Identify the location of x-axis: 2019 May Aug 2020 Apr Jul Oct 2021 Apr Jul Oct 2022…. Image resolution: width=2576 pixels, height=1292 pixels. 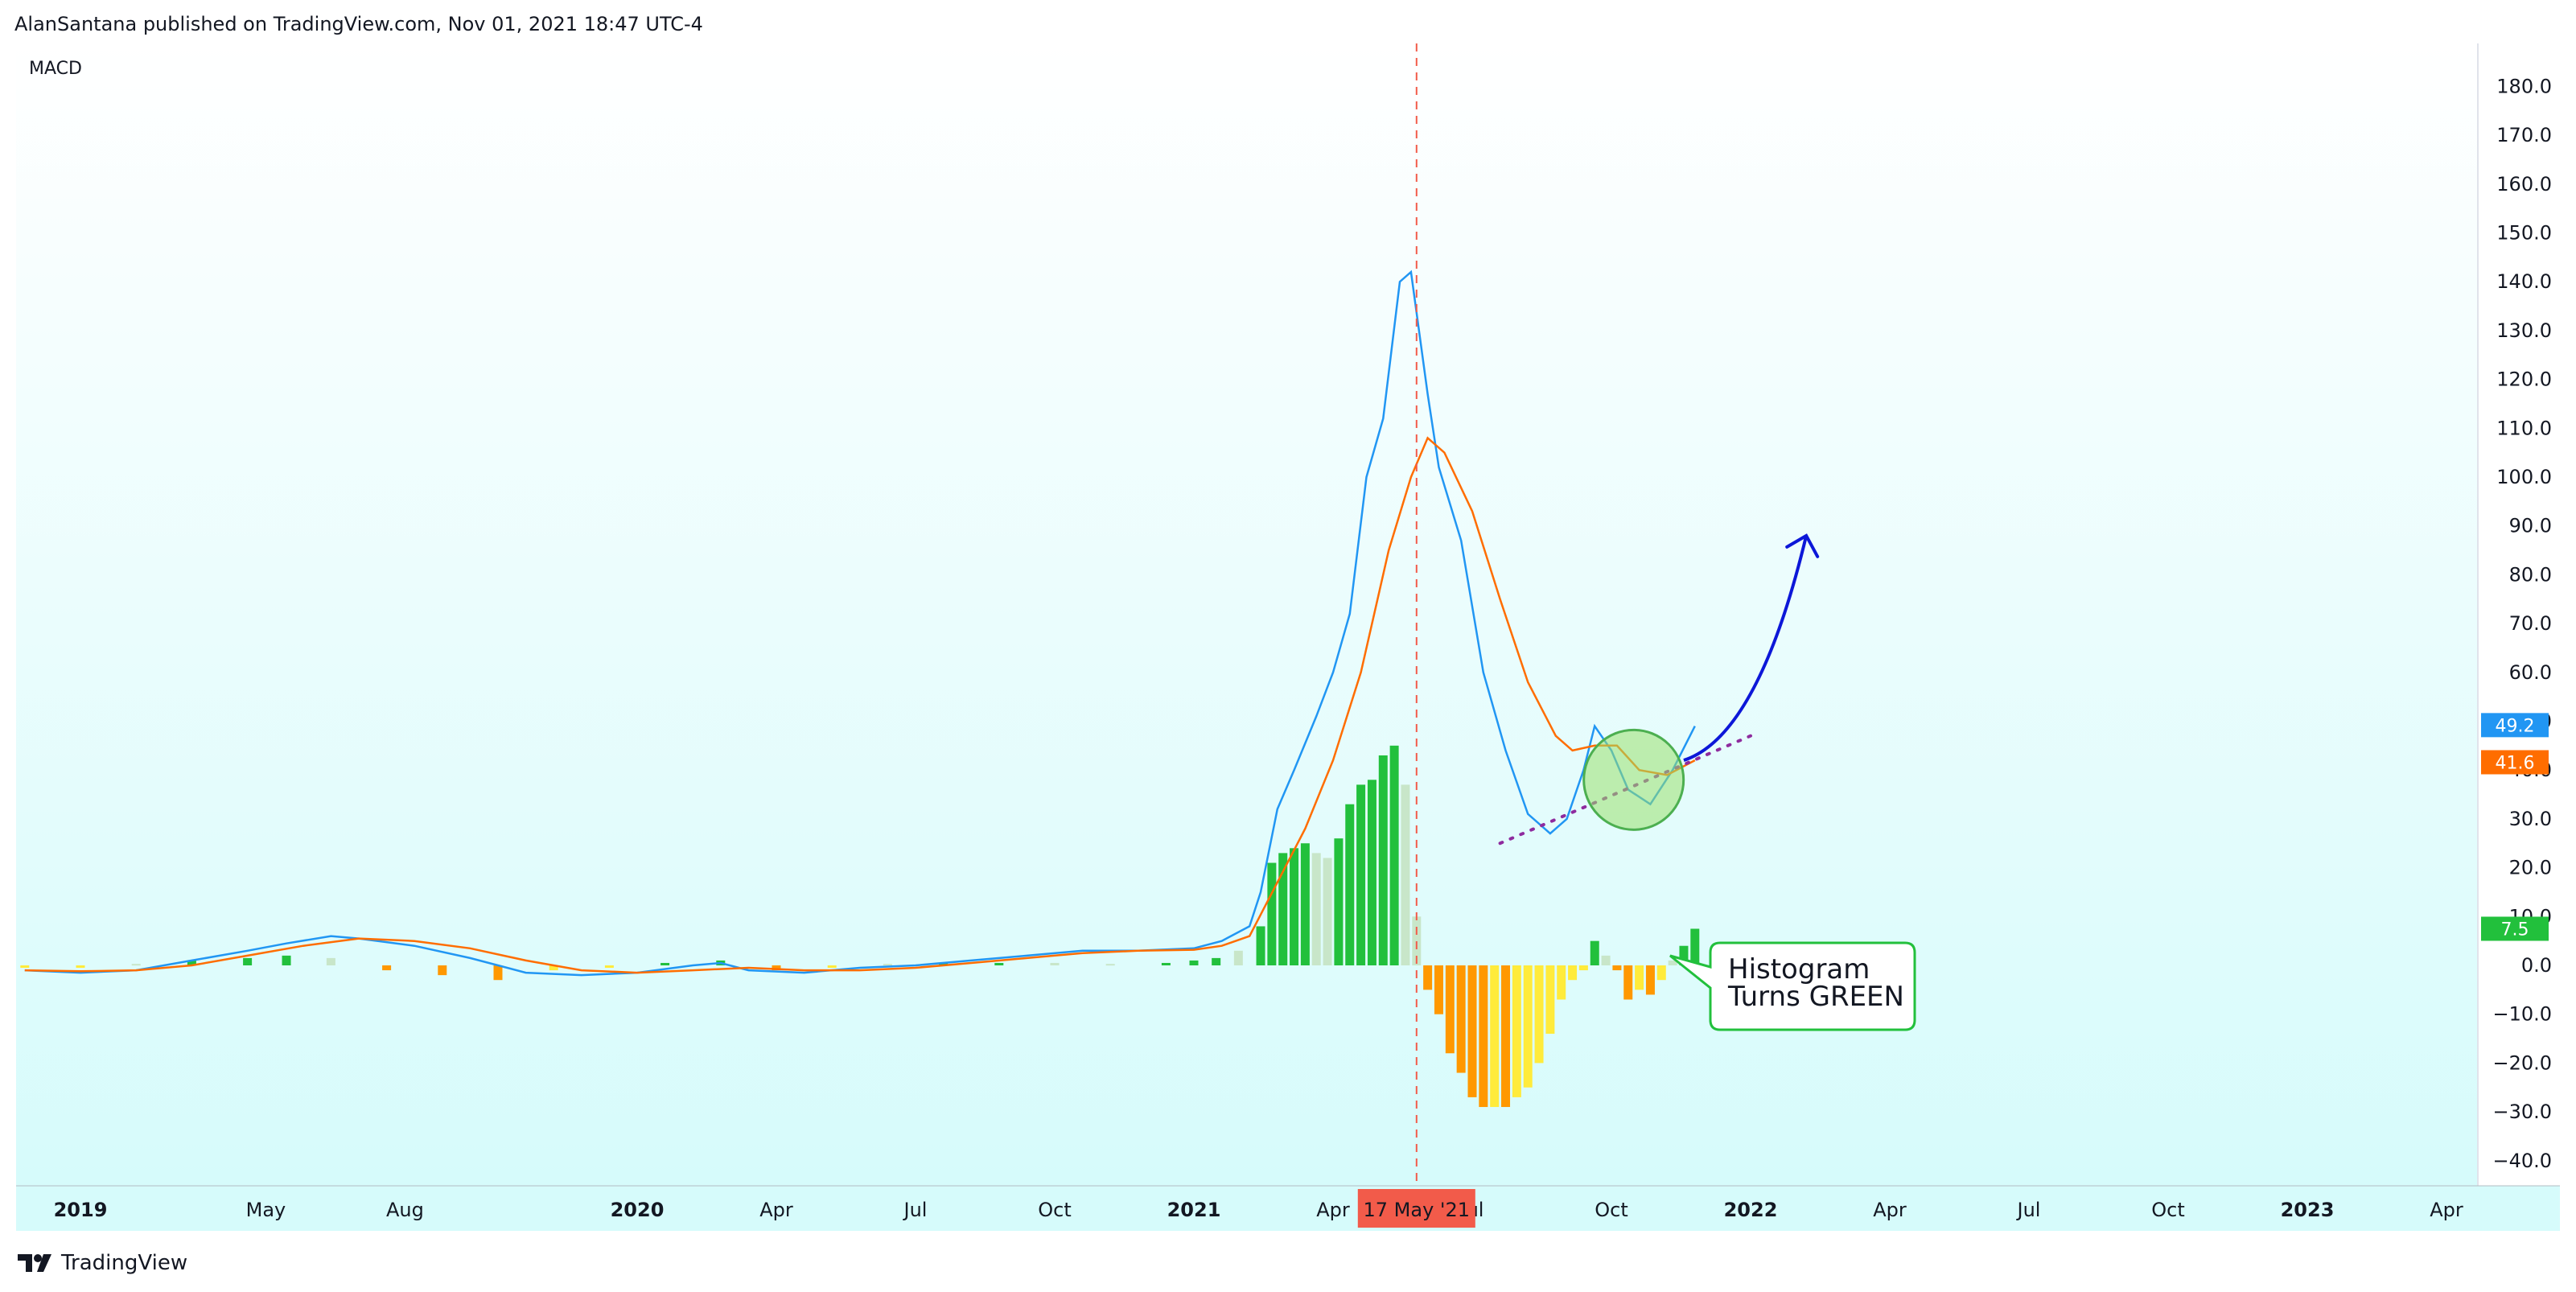
(1258, 1208).